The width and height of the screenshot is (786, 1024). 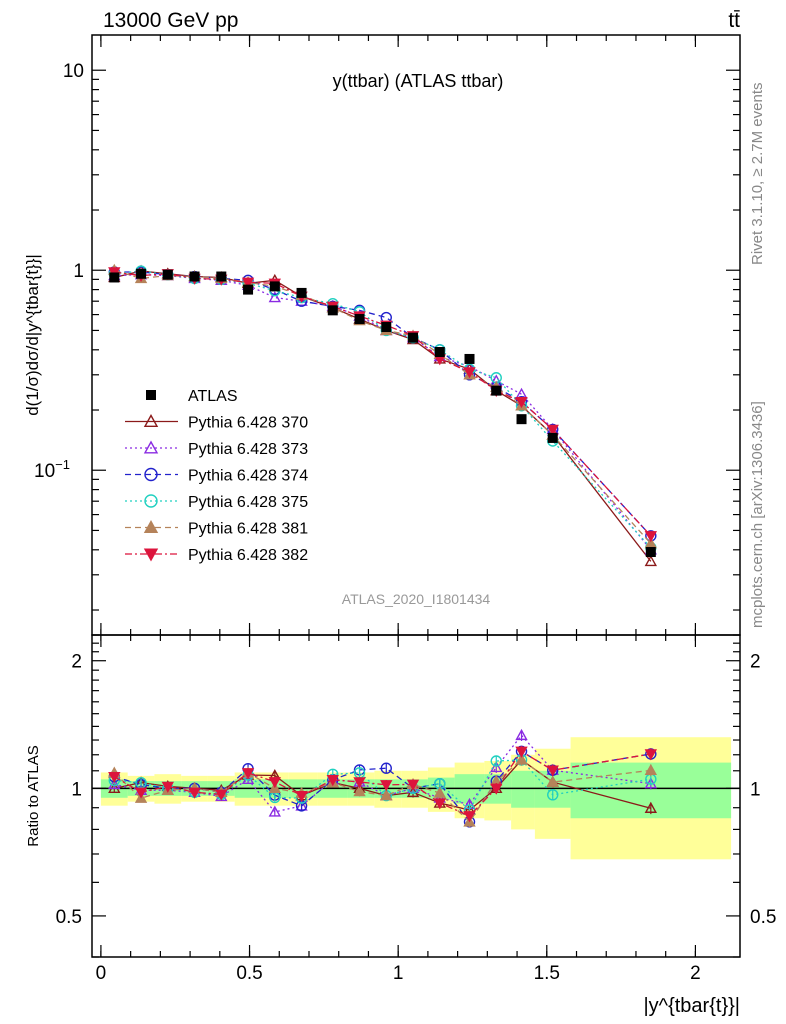 I want to click on ratio-panel-series, so click(x=383, y=778).